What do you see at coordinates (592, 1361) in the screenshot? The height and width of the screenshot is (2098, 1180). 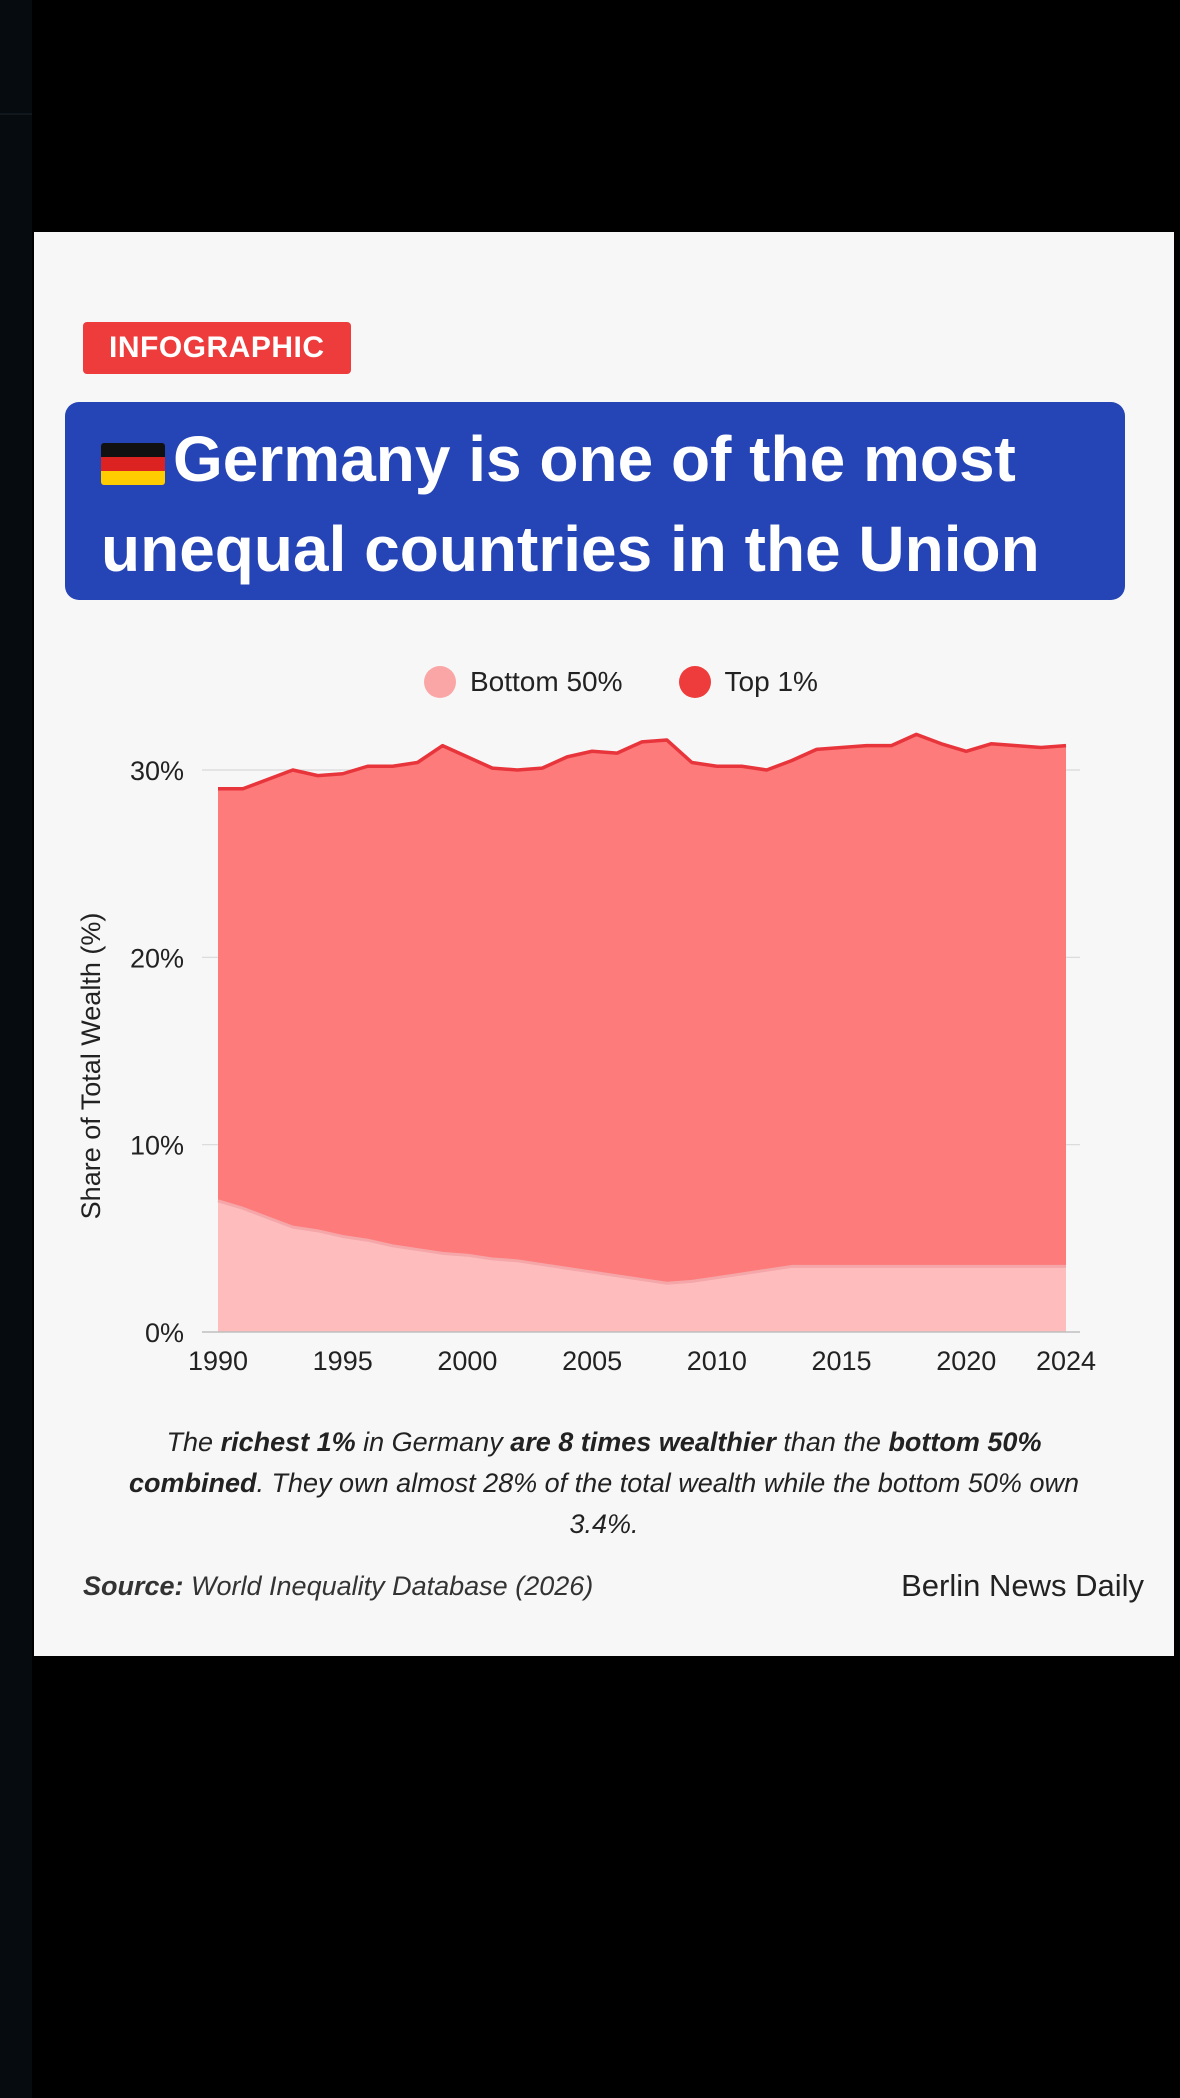 I see `x-tick-label: 2005` at bounding box center [592, 1361].